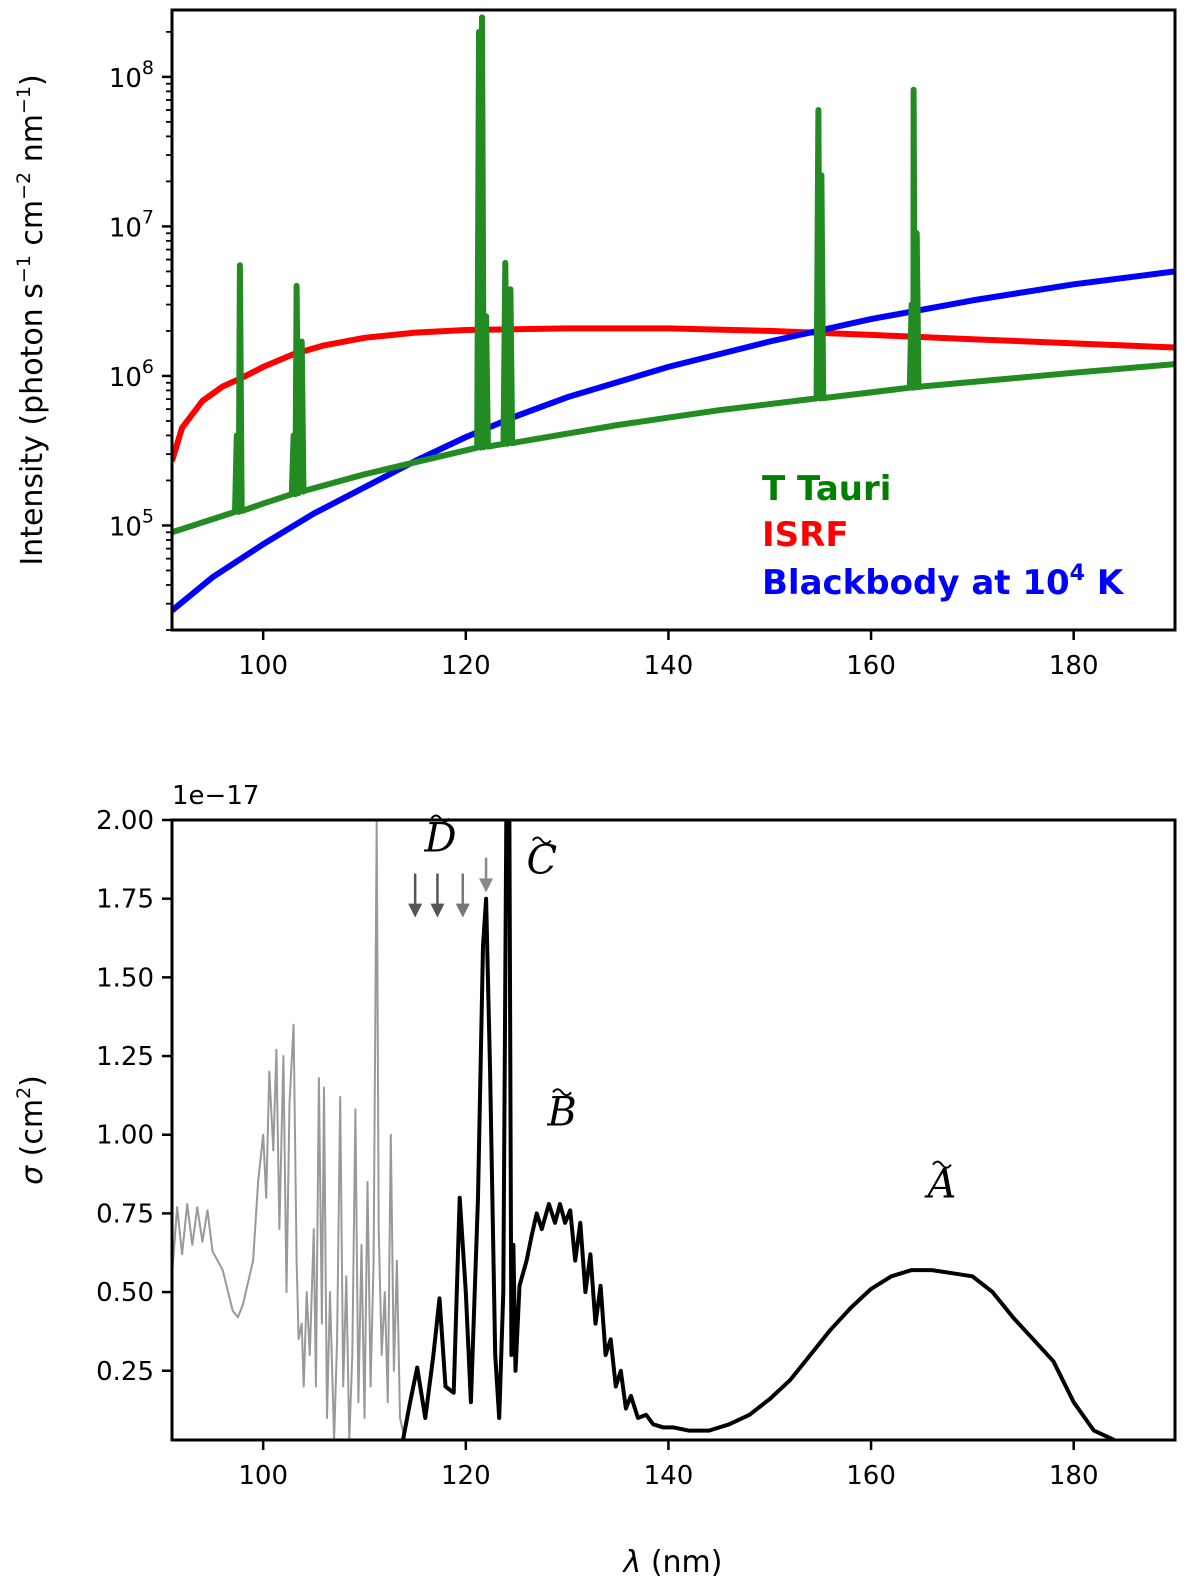  I want to click on y-tick-label: 1.75, so click(125, 900).